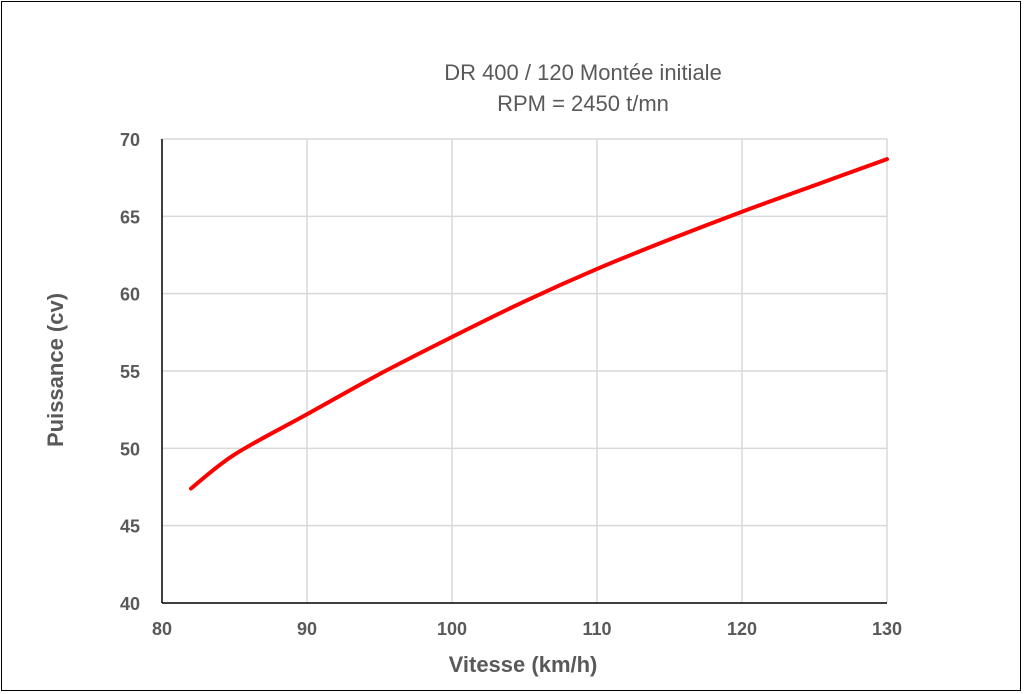  I want to click on y-axis-label: Puissance (cv), so click(55, 370).